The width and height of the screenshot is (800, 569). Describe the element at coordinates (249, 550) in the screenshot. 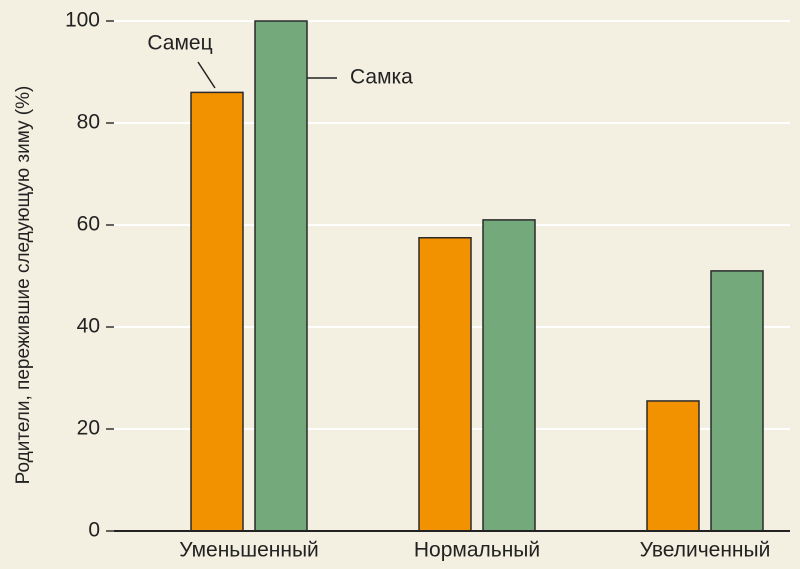

I see `x-tick-label: Уменьшенный` at that location.